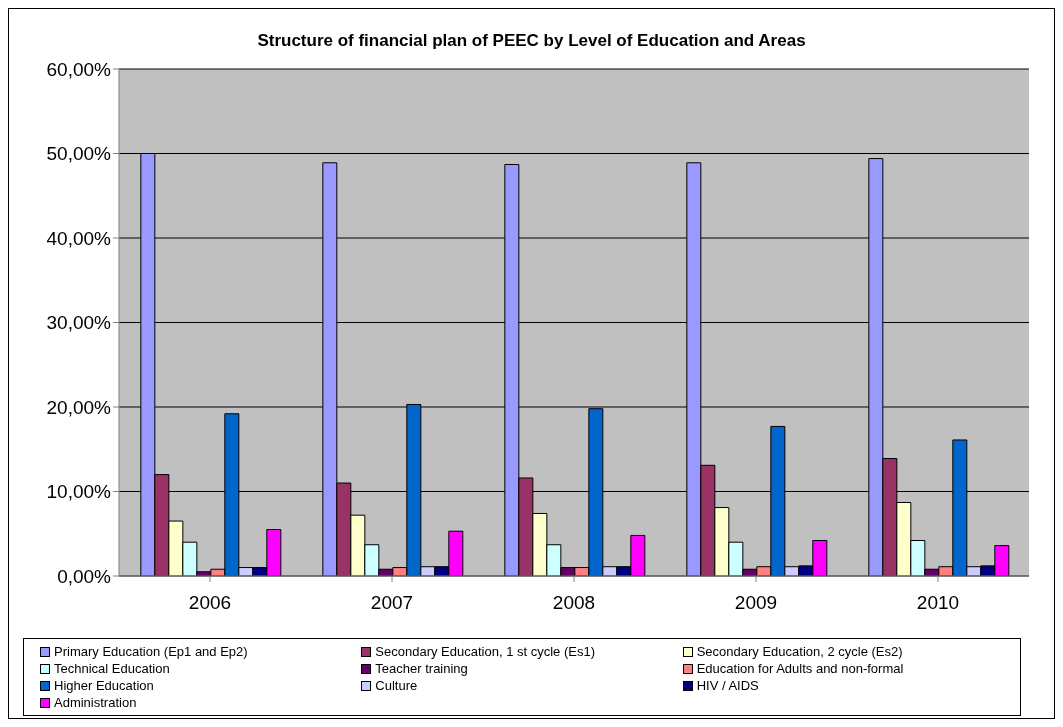  Describe the element at coordinates (79, 238) in the screenshot. I see `y-tick-label: 40,00%` at that location.